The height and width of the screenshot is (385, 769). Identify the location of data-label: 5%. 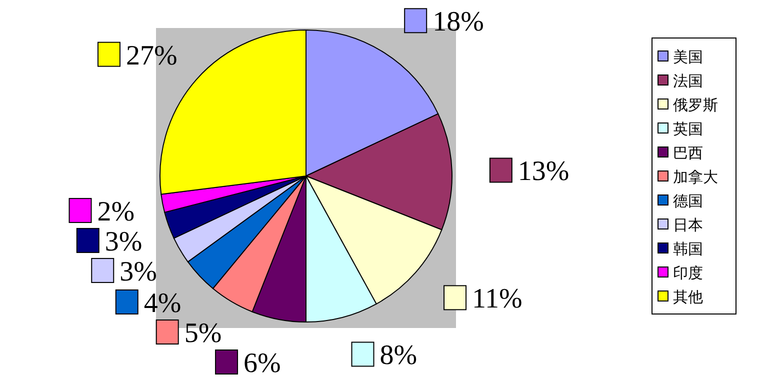
(203, 333).